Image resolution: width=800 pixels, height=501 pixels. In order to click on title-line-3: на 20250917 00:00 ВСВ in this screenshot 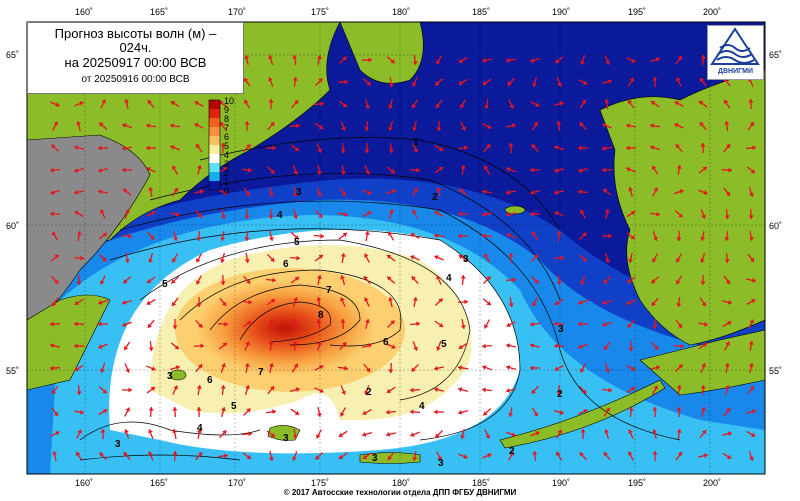, I will do `click(135, 62)`.